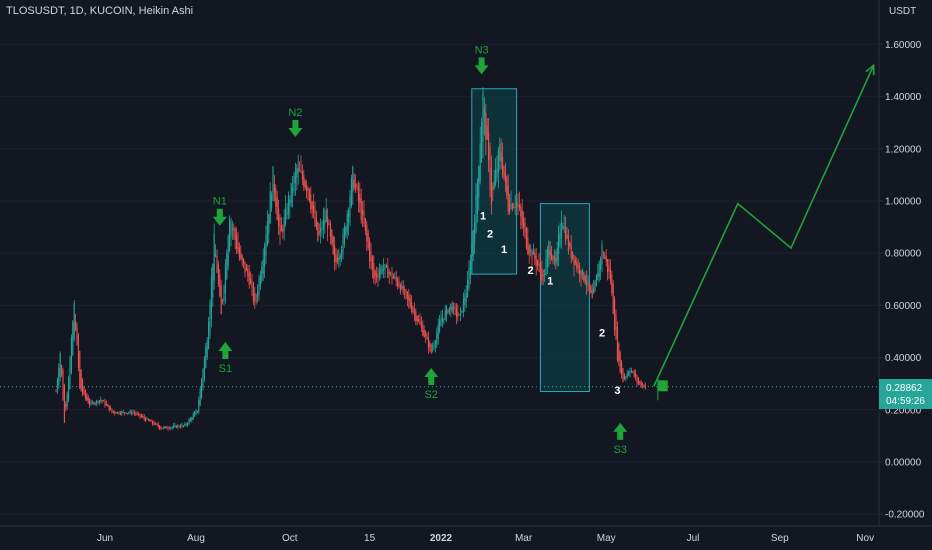 The height and width of the screenshot is (550, 932). Describe the element at coordinates (225, 350) in the screenshot. I see `arrow-up-icon` at that location.